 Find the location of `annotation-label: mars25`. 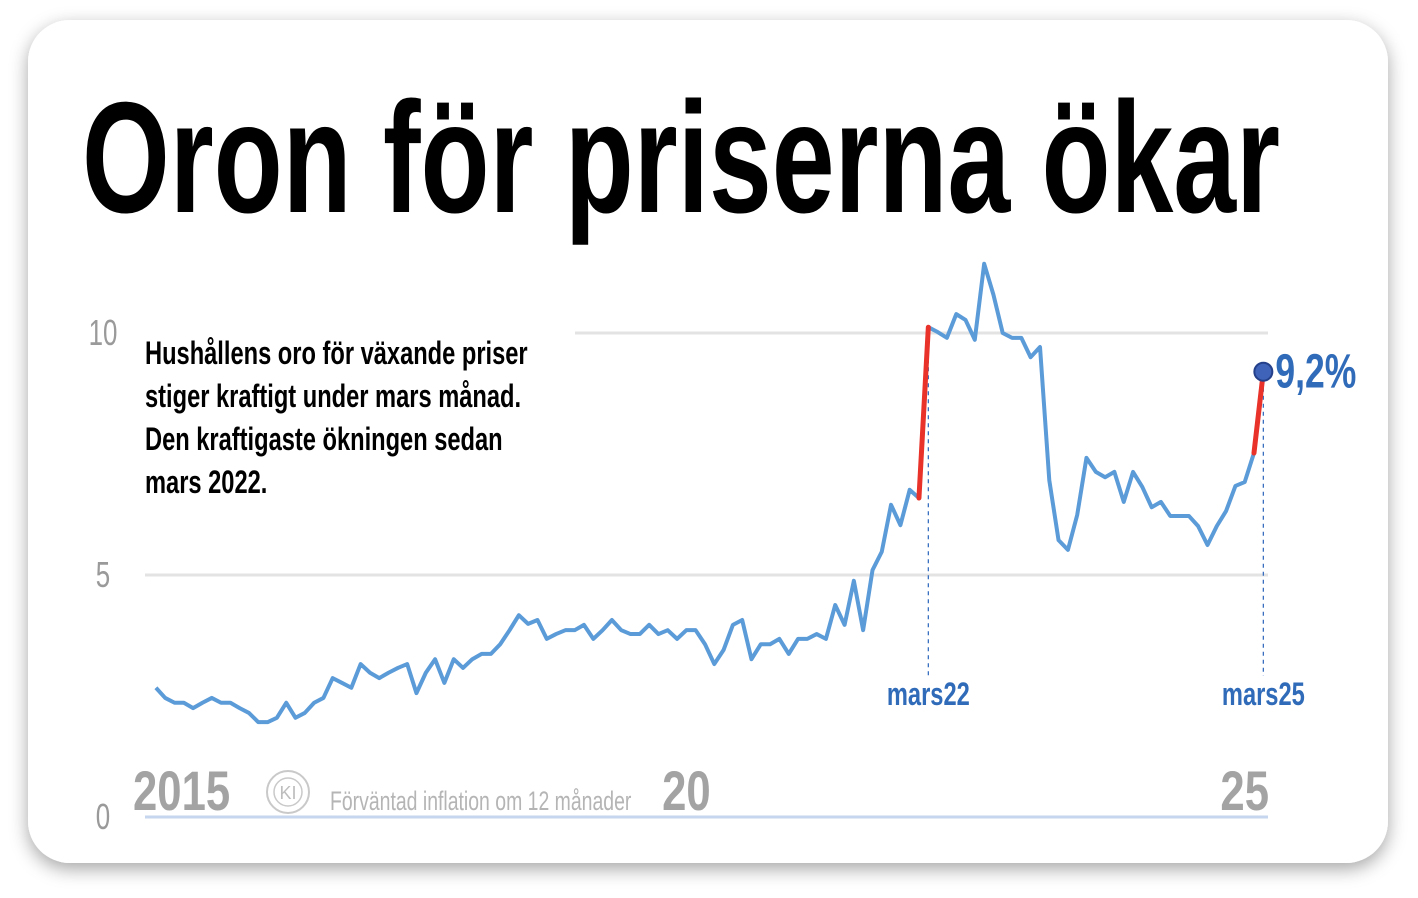

annotation-label: mars25 is located at coordinates (1263, 694).